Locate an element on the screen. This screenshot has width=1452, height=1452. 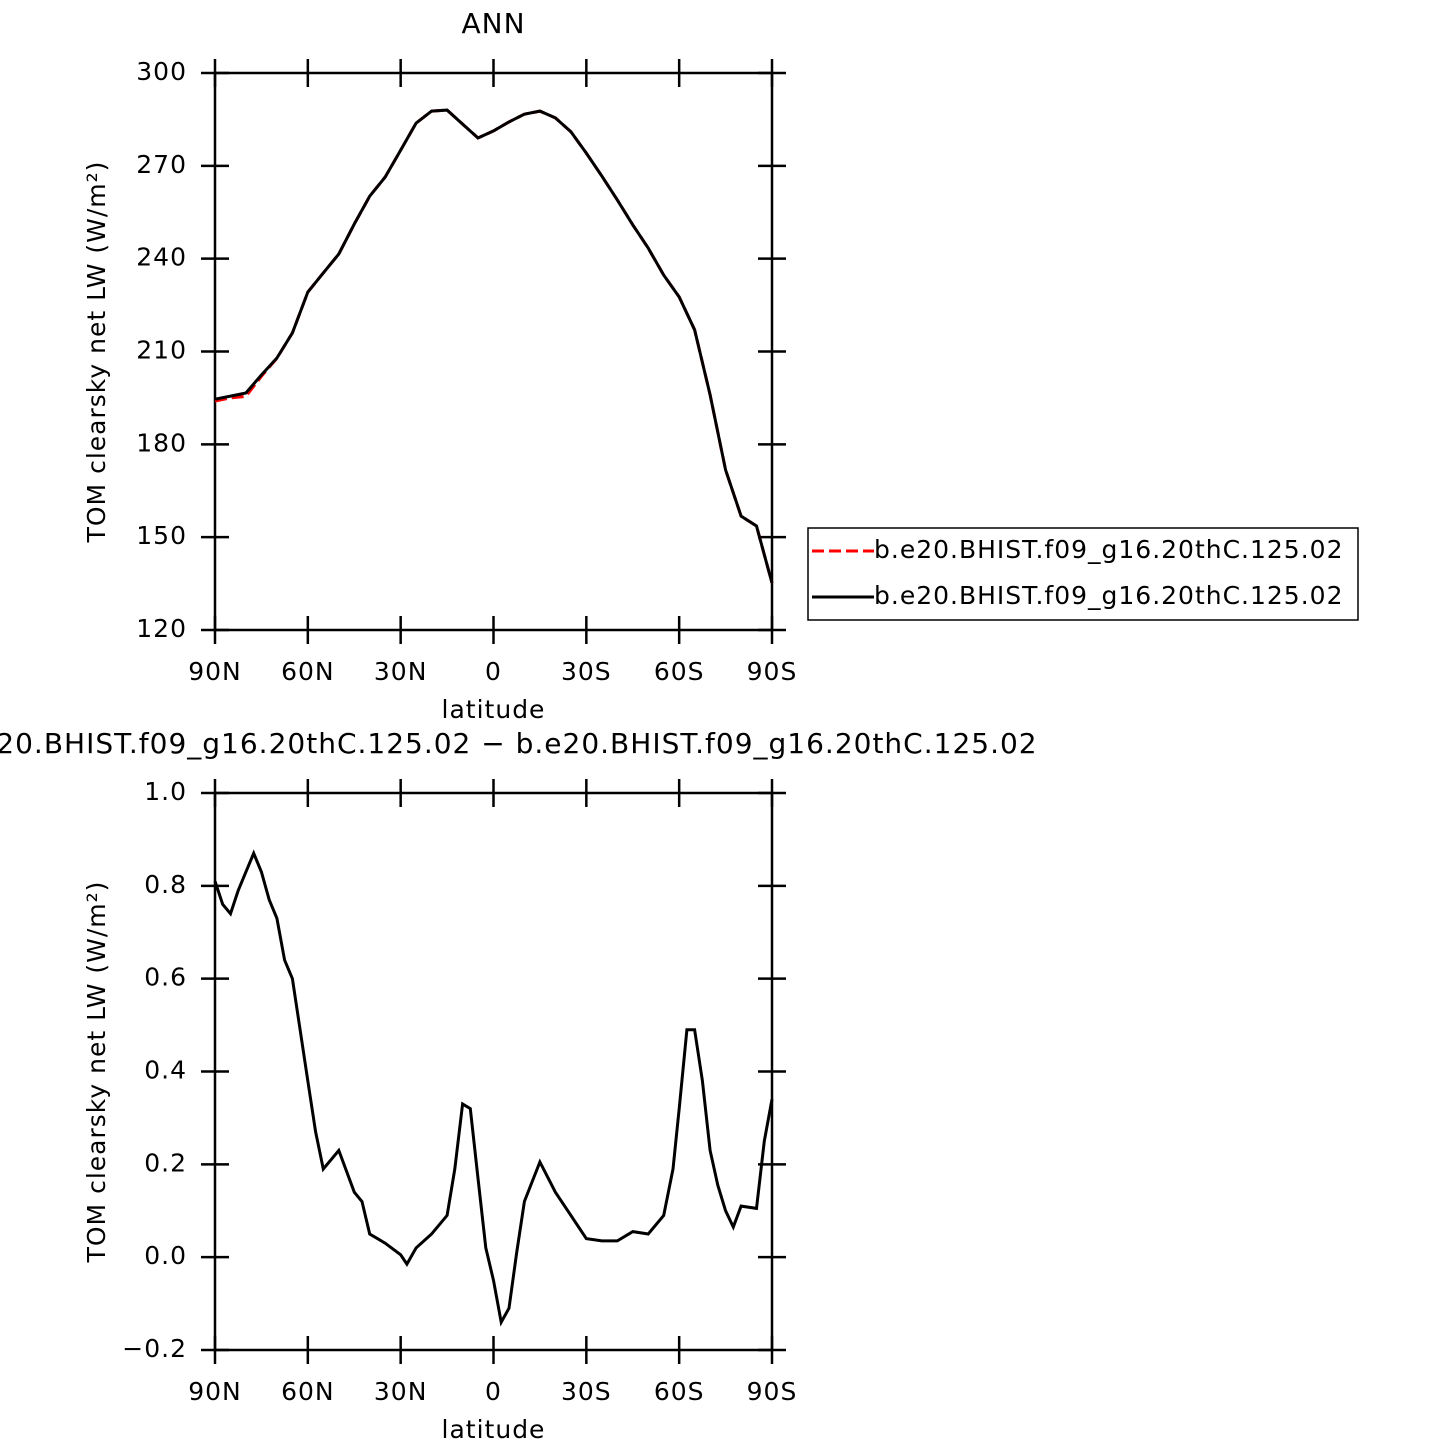
chart-title: ANN is located at coordinates (493, 23).